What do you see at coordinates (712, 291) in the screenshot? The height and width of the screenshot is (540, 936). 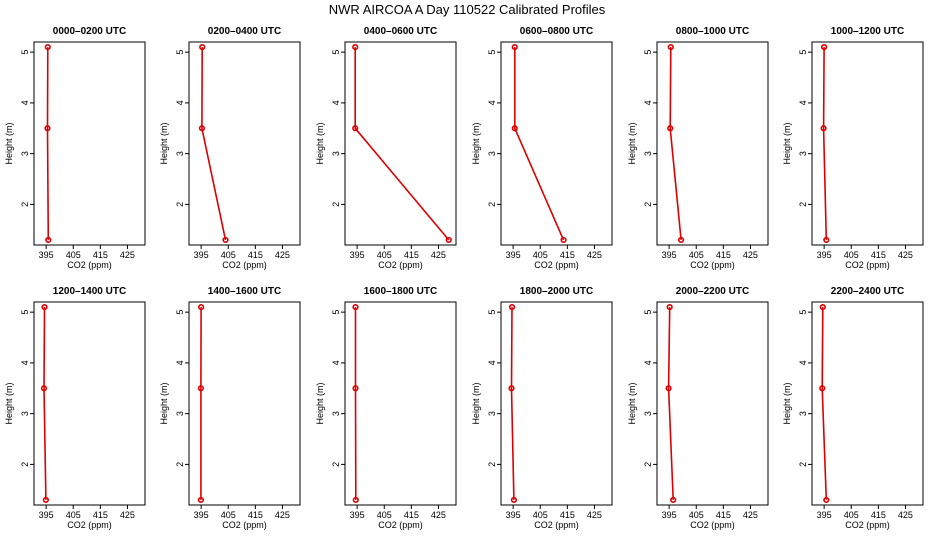 I see `panel-title: 2000–2200 UTC` at bounding box center [712, 291].